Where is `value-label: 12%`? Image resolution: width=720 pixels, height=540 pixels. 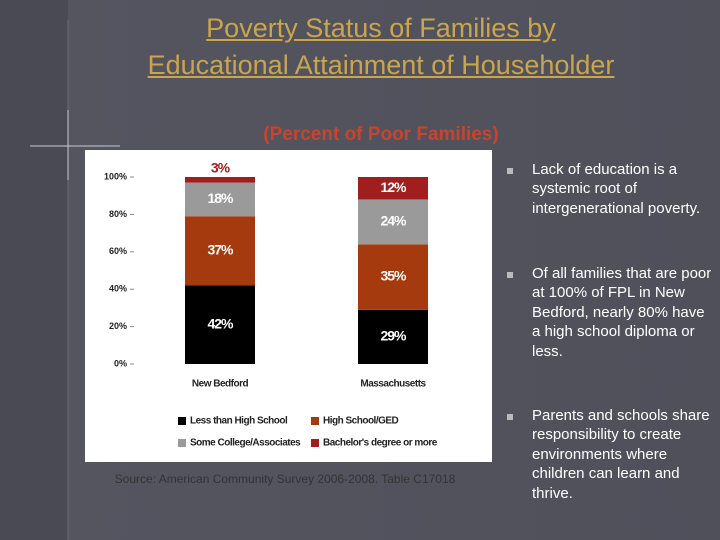
value-label: 12% is located at coordinates (393, 187).